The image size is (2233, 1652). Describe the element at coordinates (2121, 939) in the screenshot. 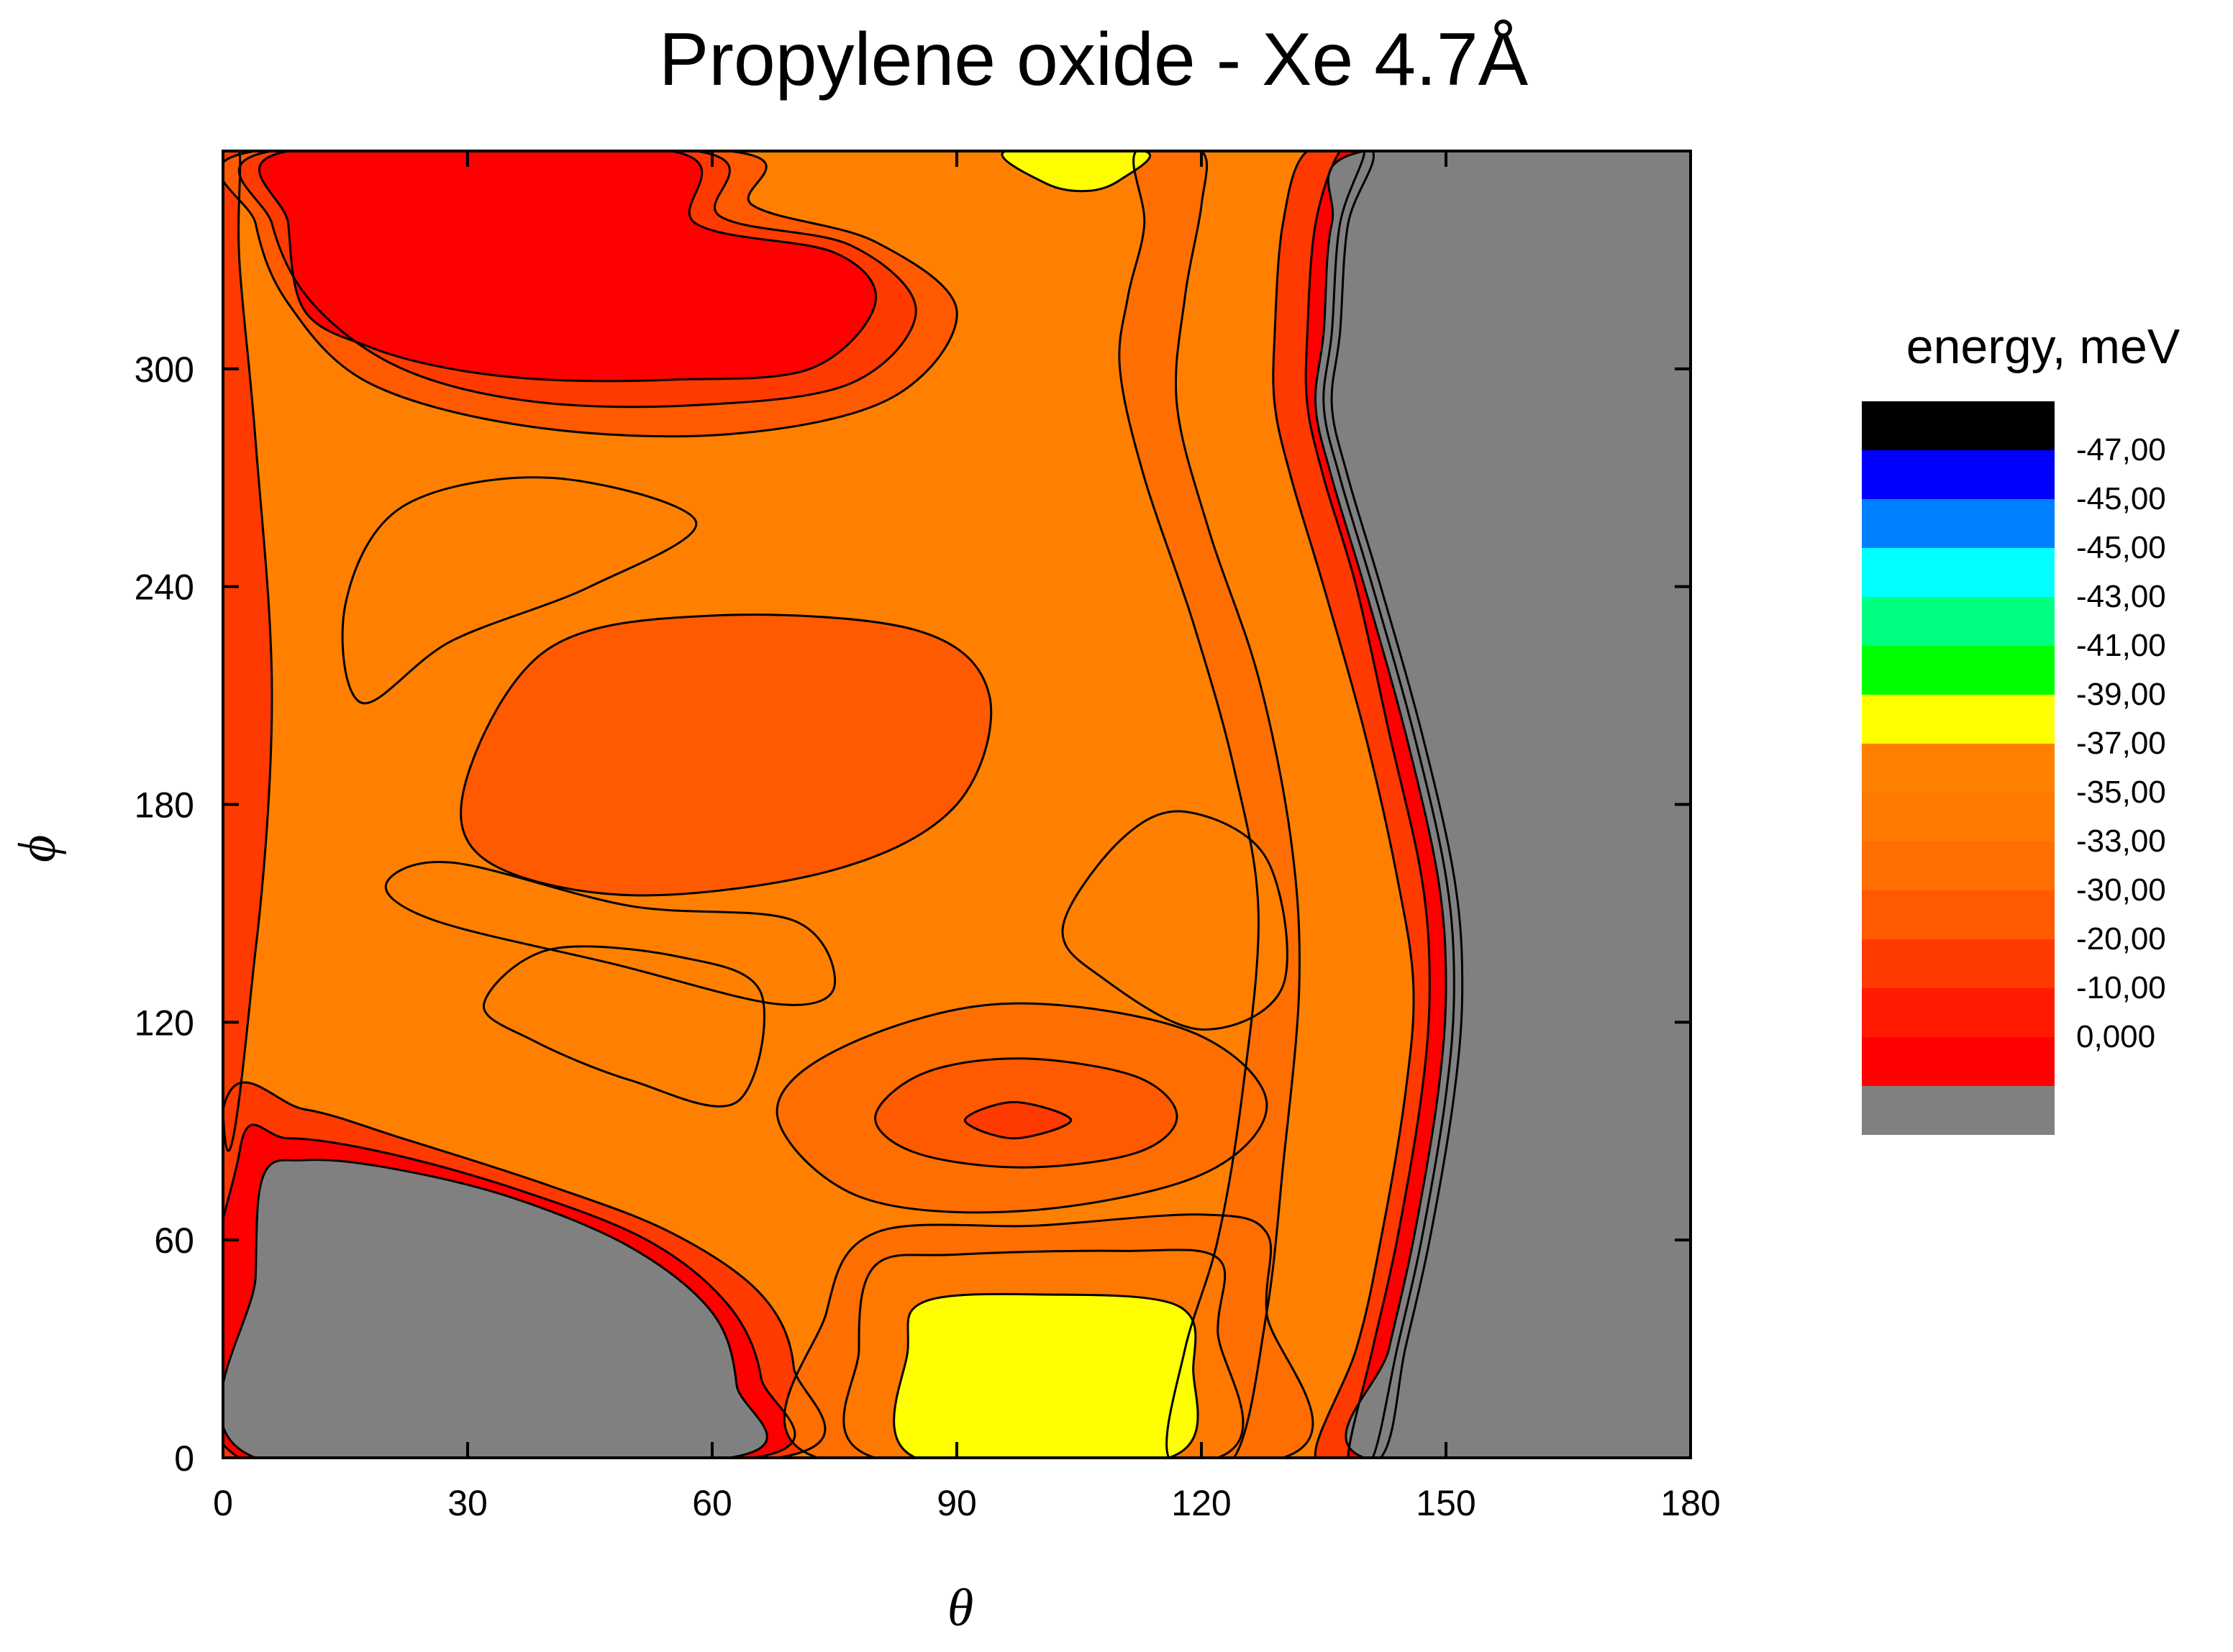

I see `legend-label: -20,00` at that location.